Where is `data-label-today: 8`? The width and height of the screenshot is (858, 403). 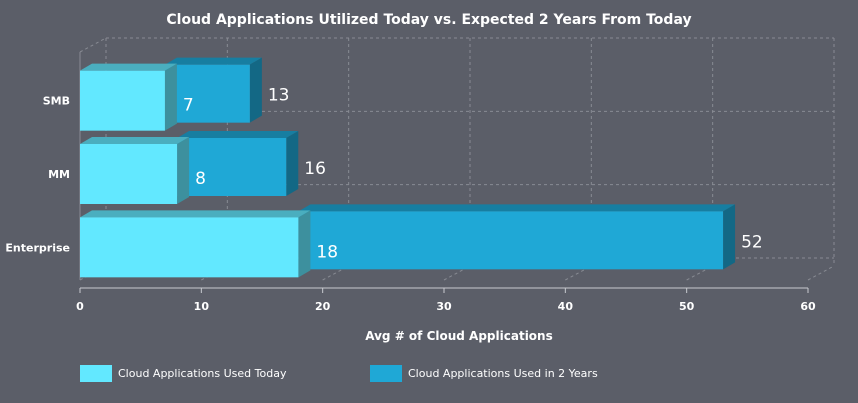
data-label-today: 8 is located at coordinates (200, 179).